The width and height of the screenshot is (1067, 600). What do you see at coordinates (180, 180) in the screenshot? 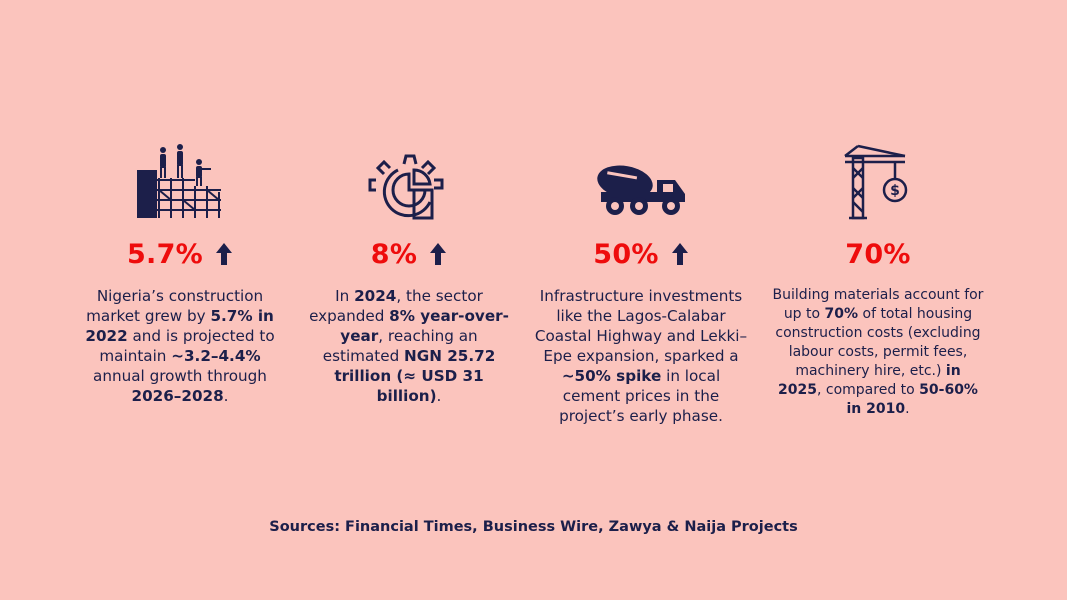
I see `construction-workers-scaffold-icon` at bounding box center [180, 180].